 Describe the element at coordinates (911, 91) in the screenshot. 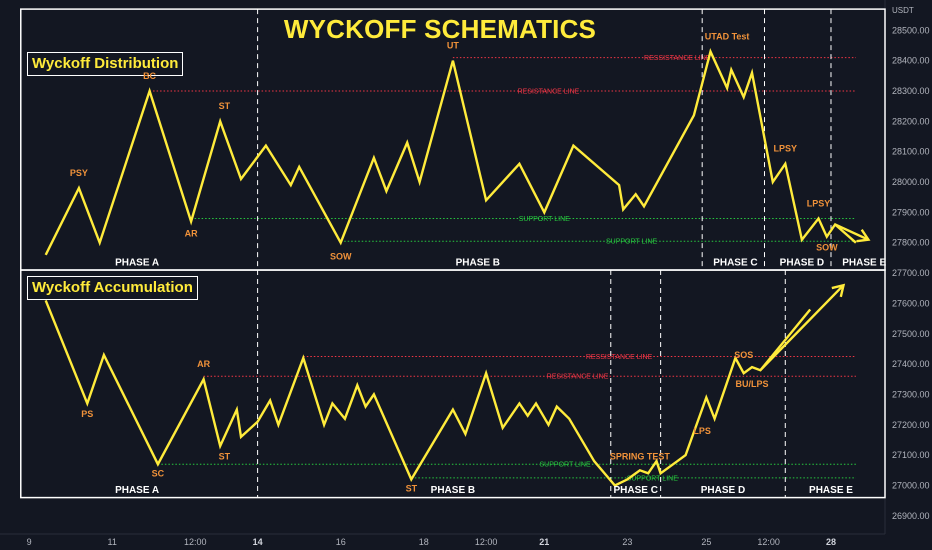

I see `price-tick: 28300.00` at that location.